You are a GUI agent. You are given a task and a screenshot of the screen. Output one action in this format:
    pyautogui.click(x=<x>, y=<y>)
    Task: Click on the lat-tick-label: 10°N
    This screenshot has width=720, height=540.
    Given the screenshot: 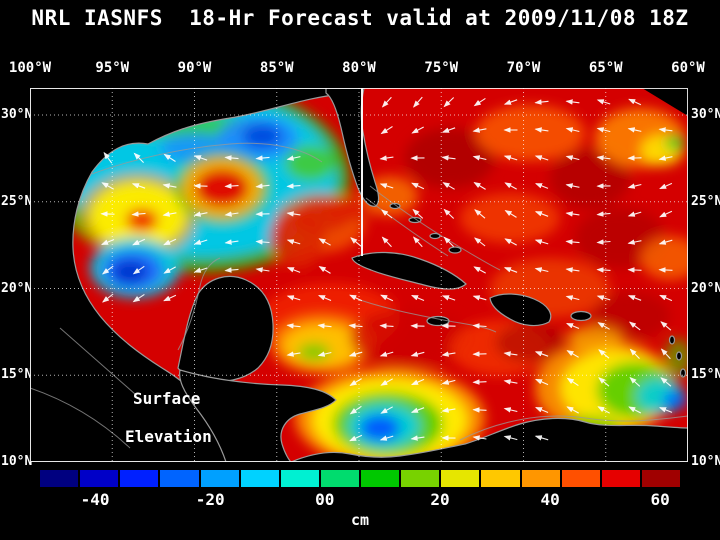 What is the action you would take?
    pyautogui.click(x=17, y=461)
    